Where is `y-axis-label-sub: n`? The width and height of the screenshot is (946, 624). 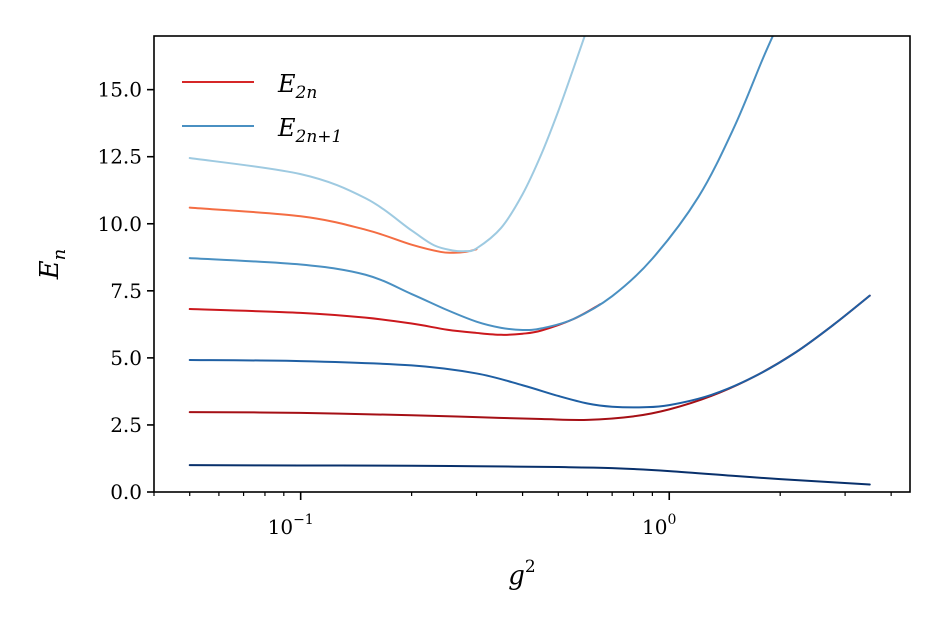 y-axis-label-sub: n is located at coordinates (59, 255).